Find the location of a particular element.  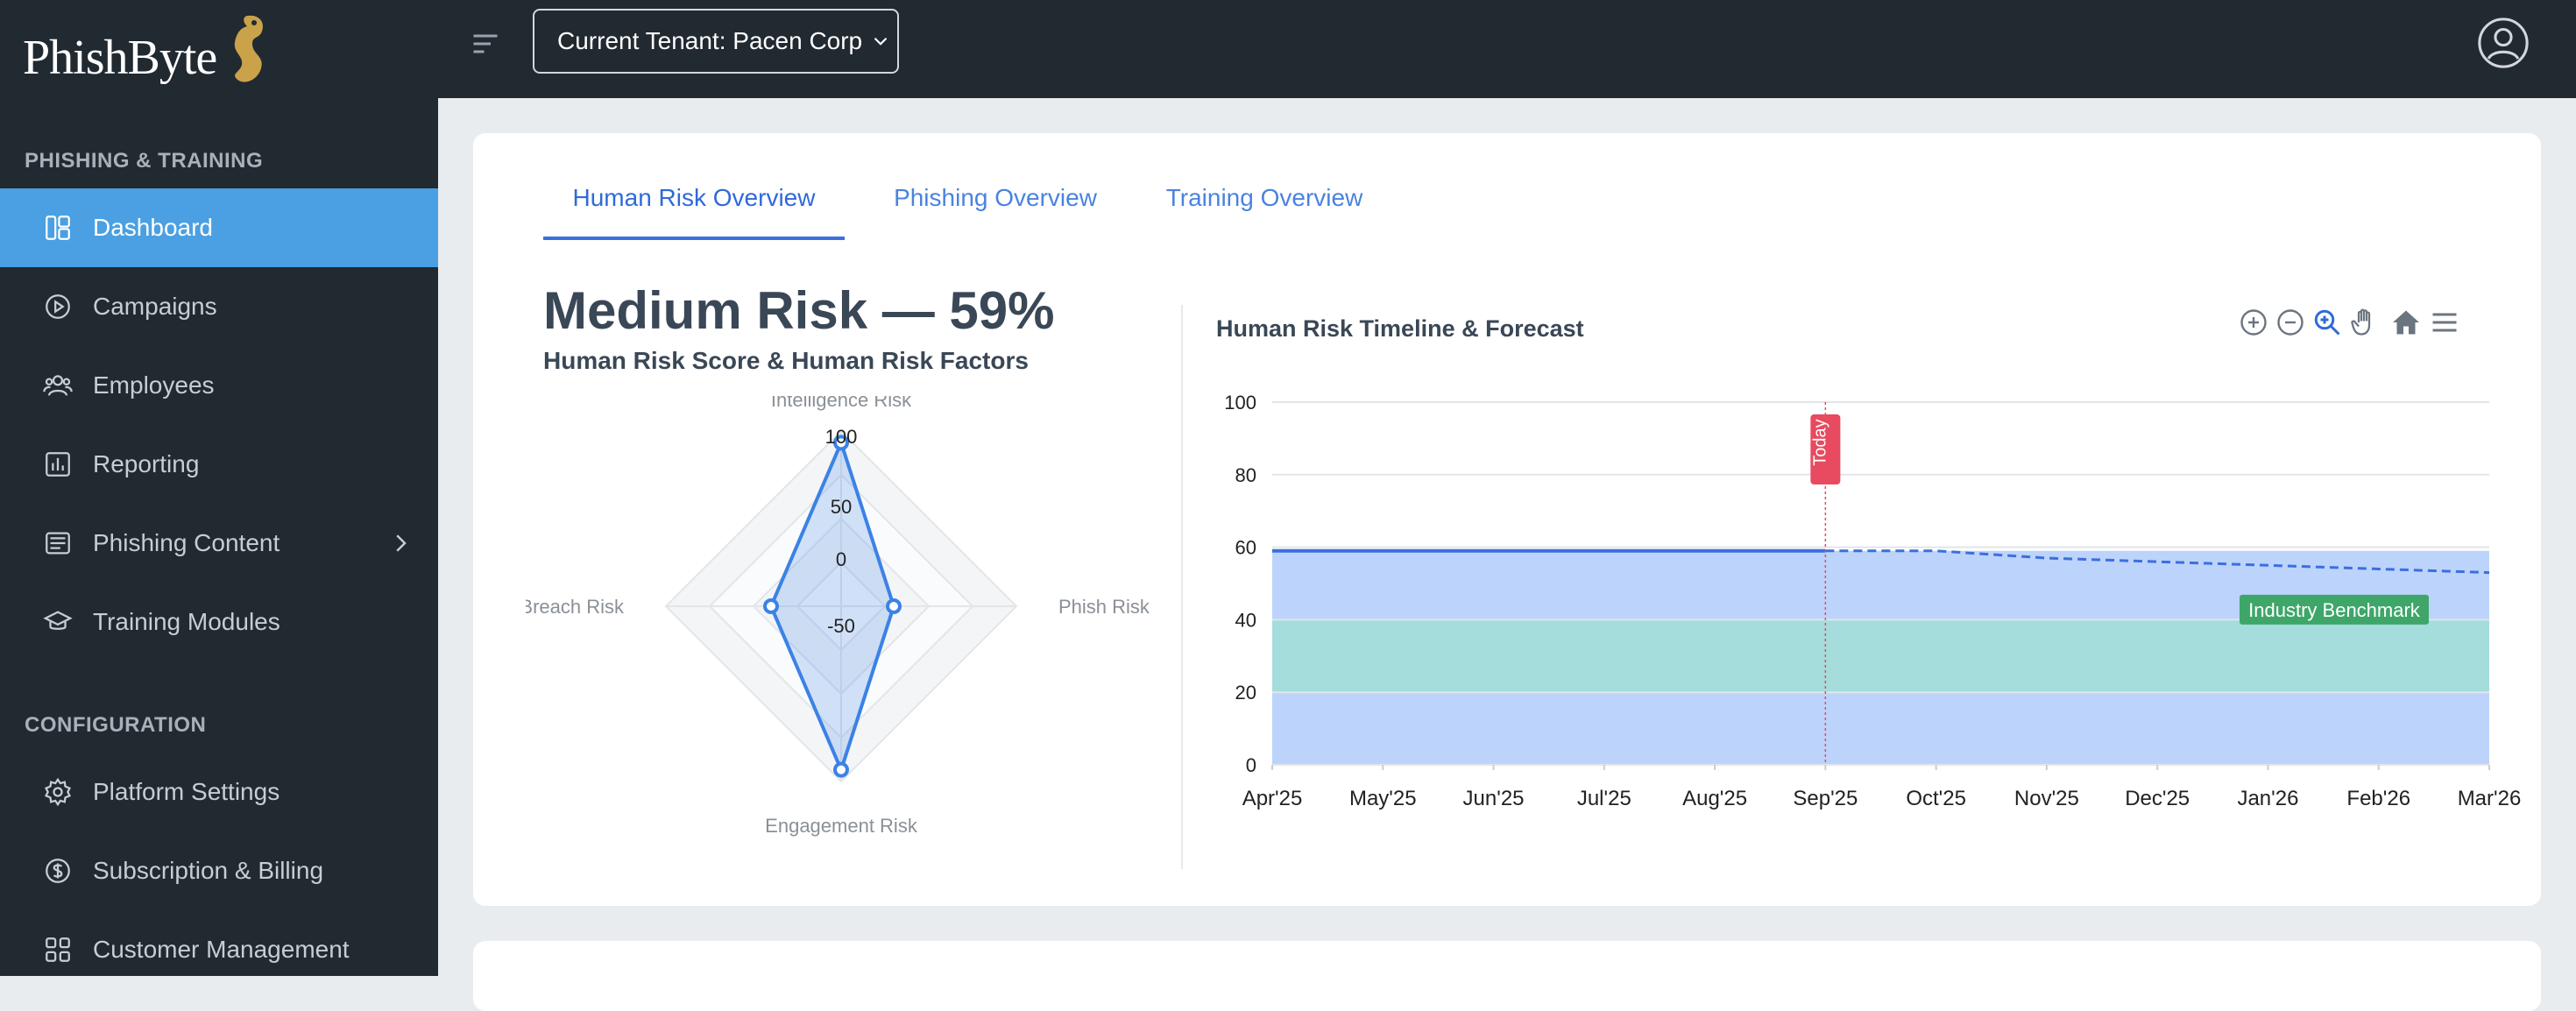

chevron-right-icon is located at coordinates (401, 543).